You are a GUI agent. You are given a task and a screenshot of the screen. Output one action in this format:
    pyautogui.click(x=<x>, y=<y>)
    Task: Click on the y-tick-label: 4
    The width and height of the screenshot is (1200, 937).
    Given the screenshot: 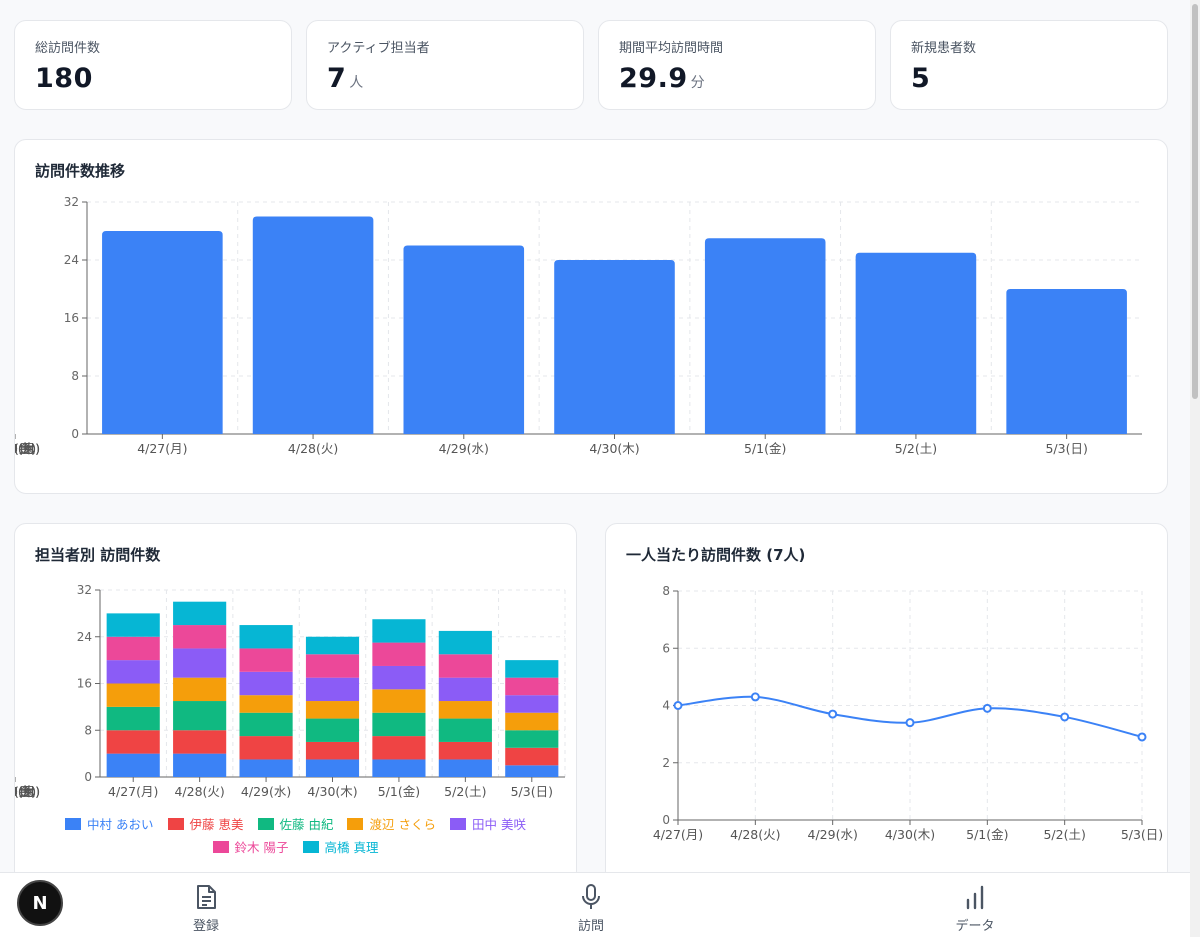 What is the action you would take?
    pyautogui.click(x=666, y=706)
    